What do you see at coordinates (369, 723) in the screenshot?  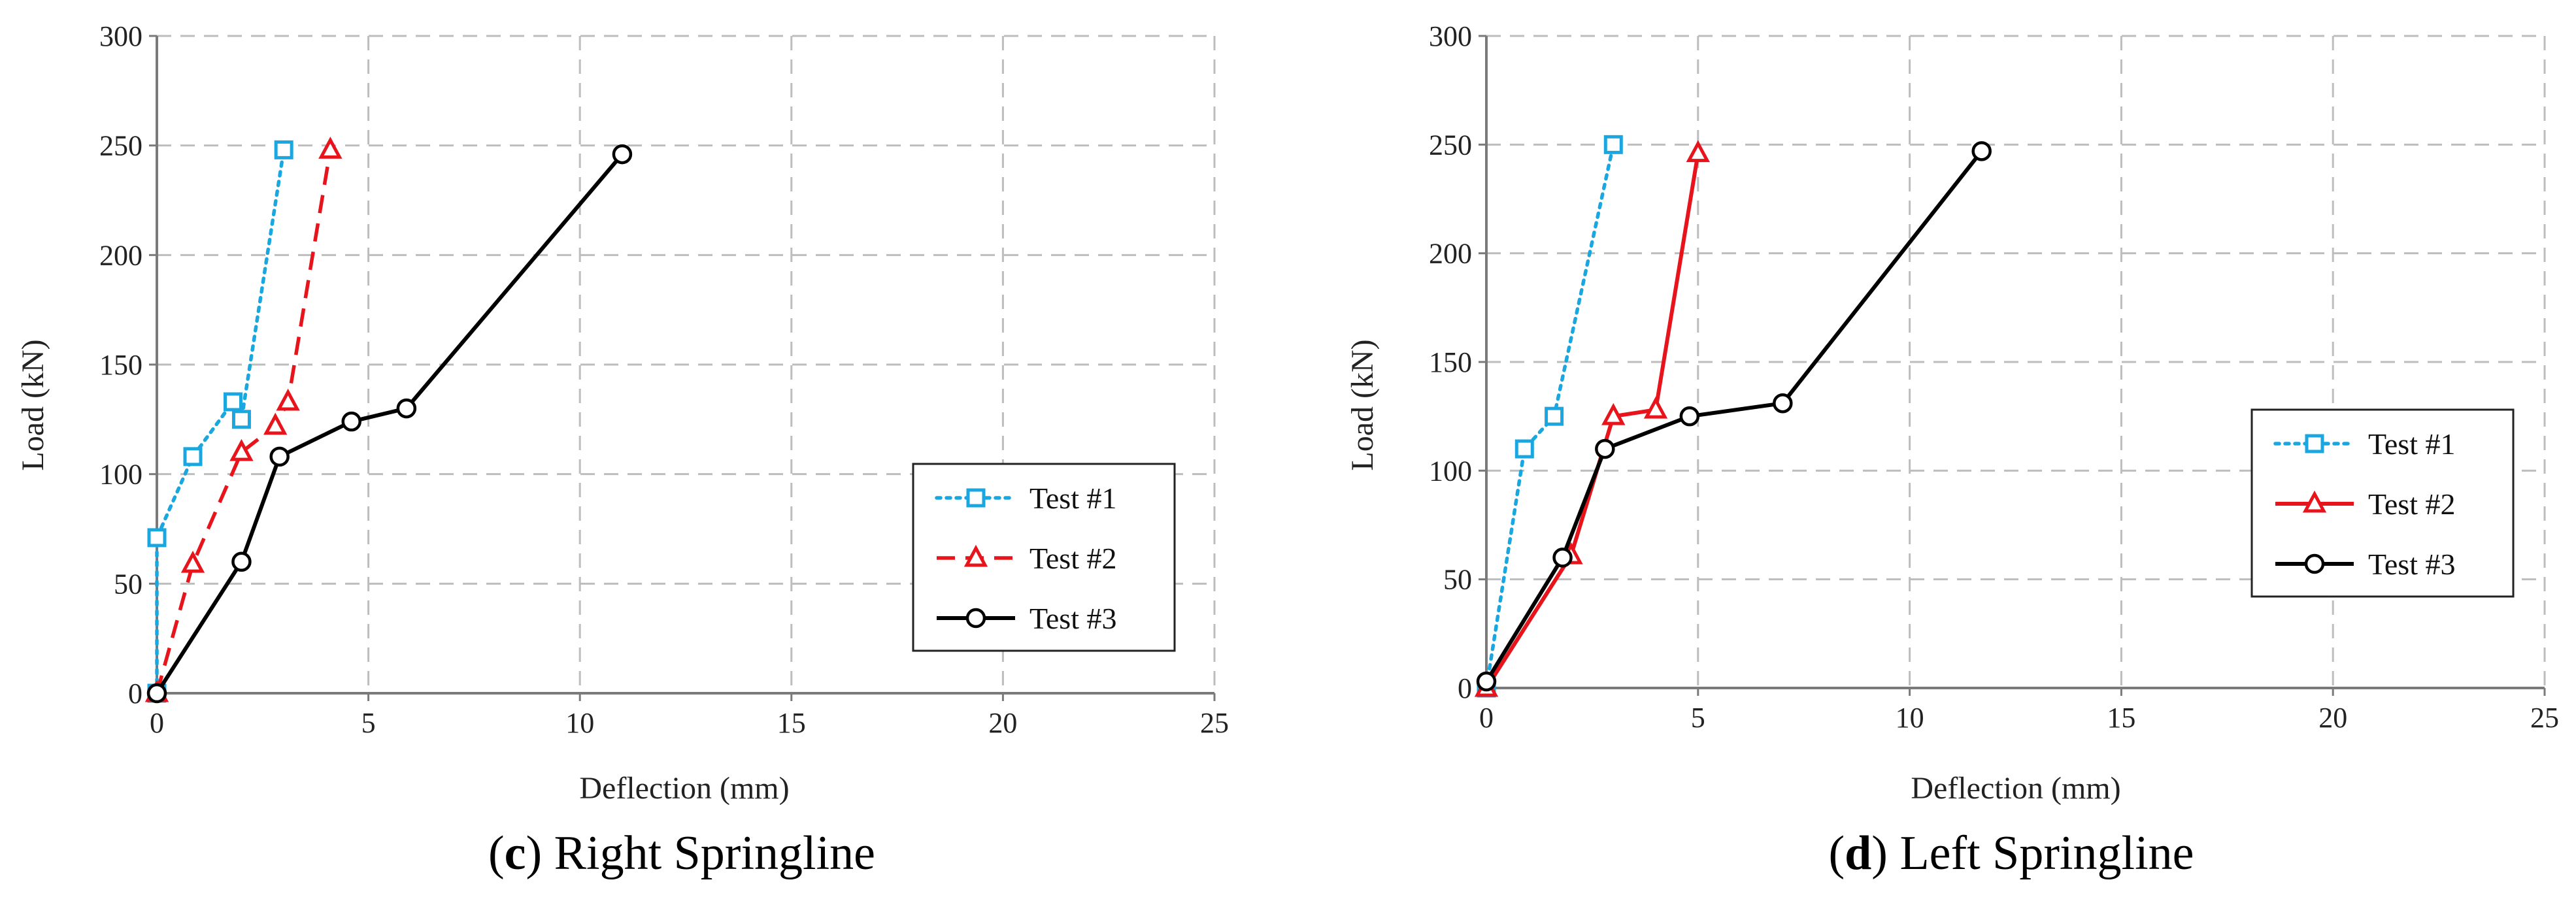 I see `panel-c-x-tick-label: 5` at bounding box center [369, 723].